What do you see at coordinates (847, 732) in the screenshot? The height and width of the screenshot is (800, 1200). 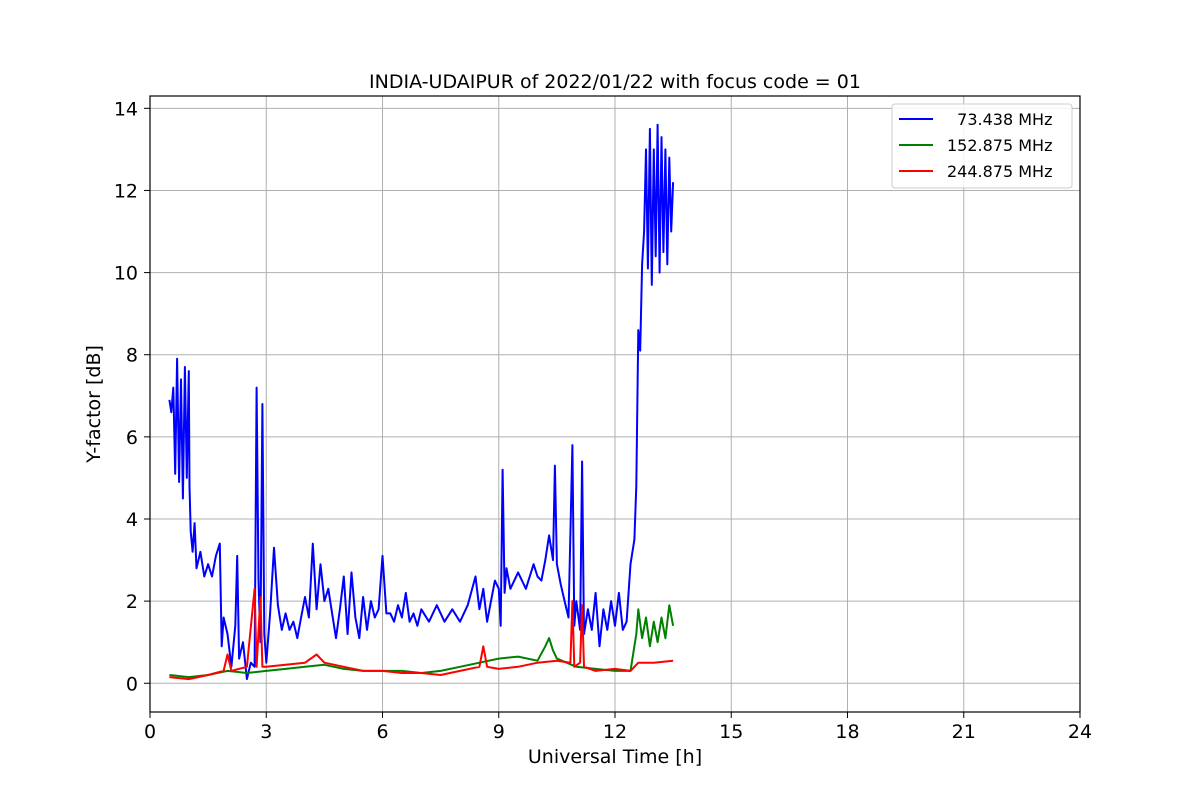 I see `x-tick-label: 18` at bounding box center [847, 732].